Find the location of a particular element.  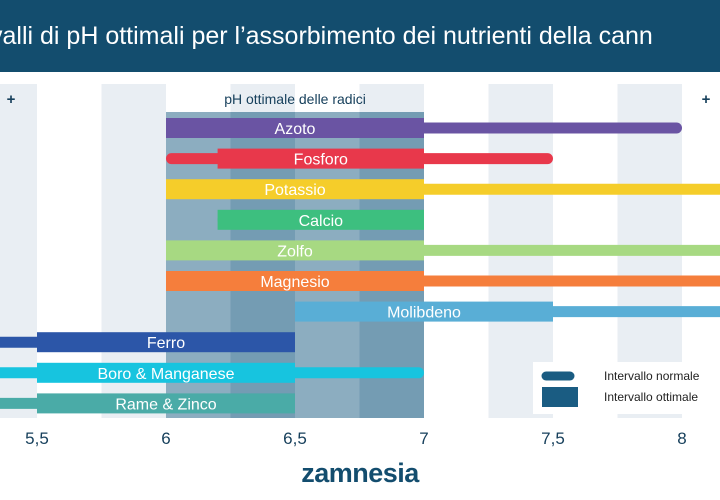

bar-group-ferro: Ferro is located at coordinates (147, 342).